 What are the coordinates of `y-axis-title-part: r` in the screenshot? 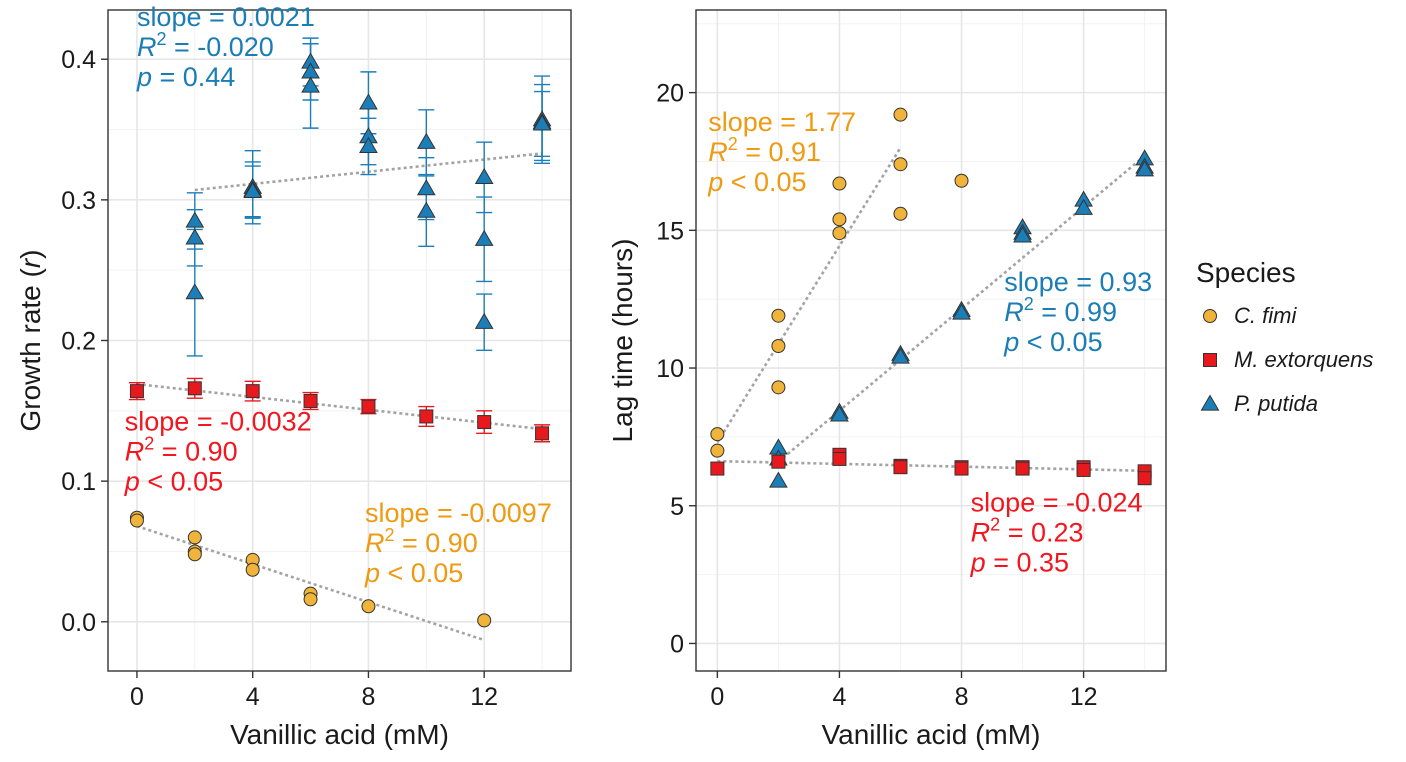 It's located at (30, 262).